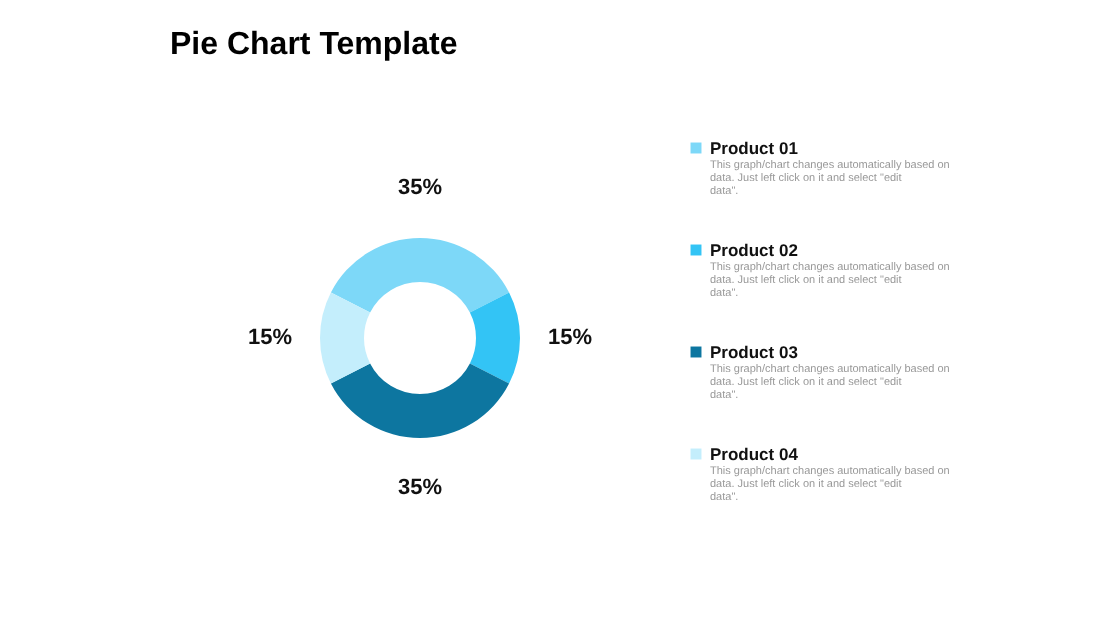 This screenshot has height=630, width=1120. Describe the element at coordinates (754, 148) in the screenshot. I see `legend-label: Product 01` at that location.